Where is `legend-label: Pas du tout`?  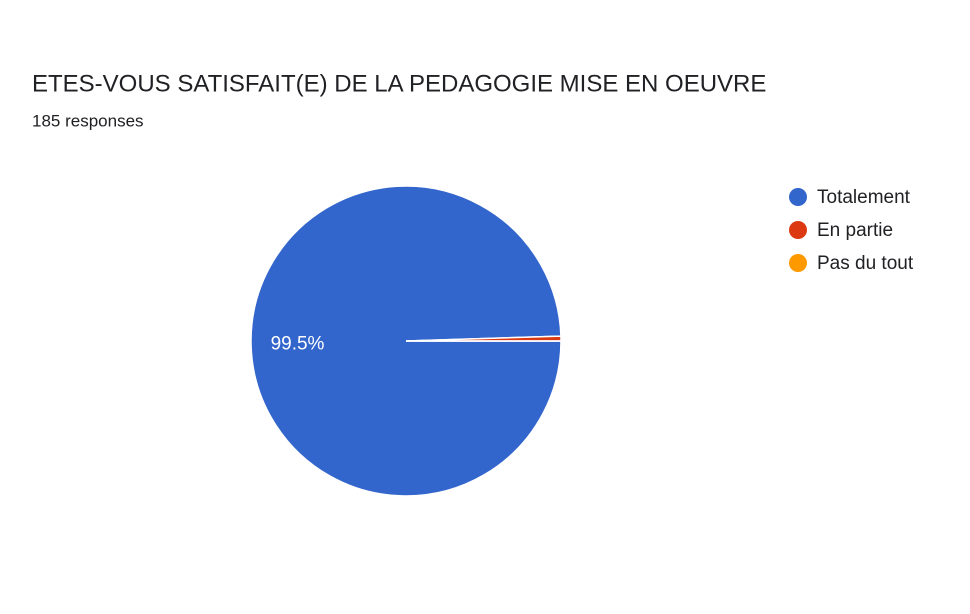
legend-label: Pas du tout is located at coordinates (865, 263).